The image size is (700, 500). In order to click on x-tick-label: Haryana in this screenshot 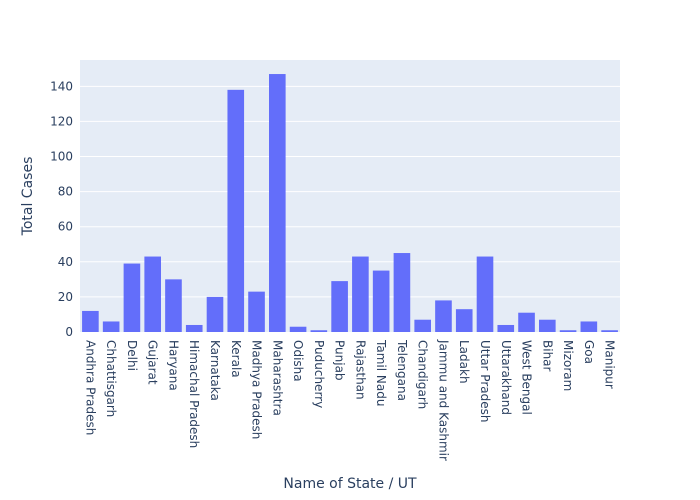, I will do `click(173, 365)`.